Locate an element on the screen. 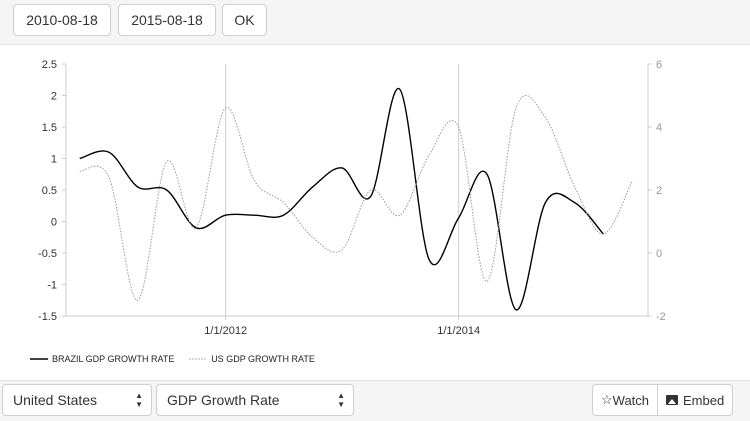  x-tick-label: 1/1/2014 is located at coordinates (458, 331).